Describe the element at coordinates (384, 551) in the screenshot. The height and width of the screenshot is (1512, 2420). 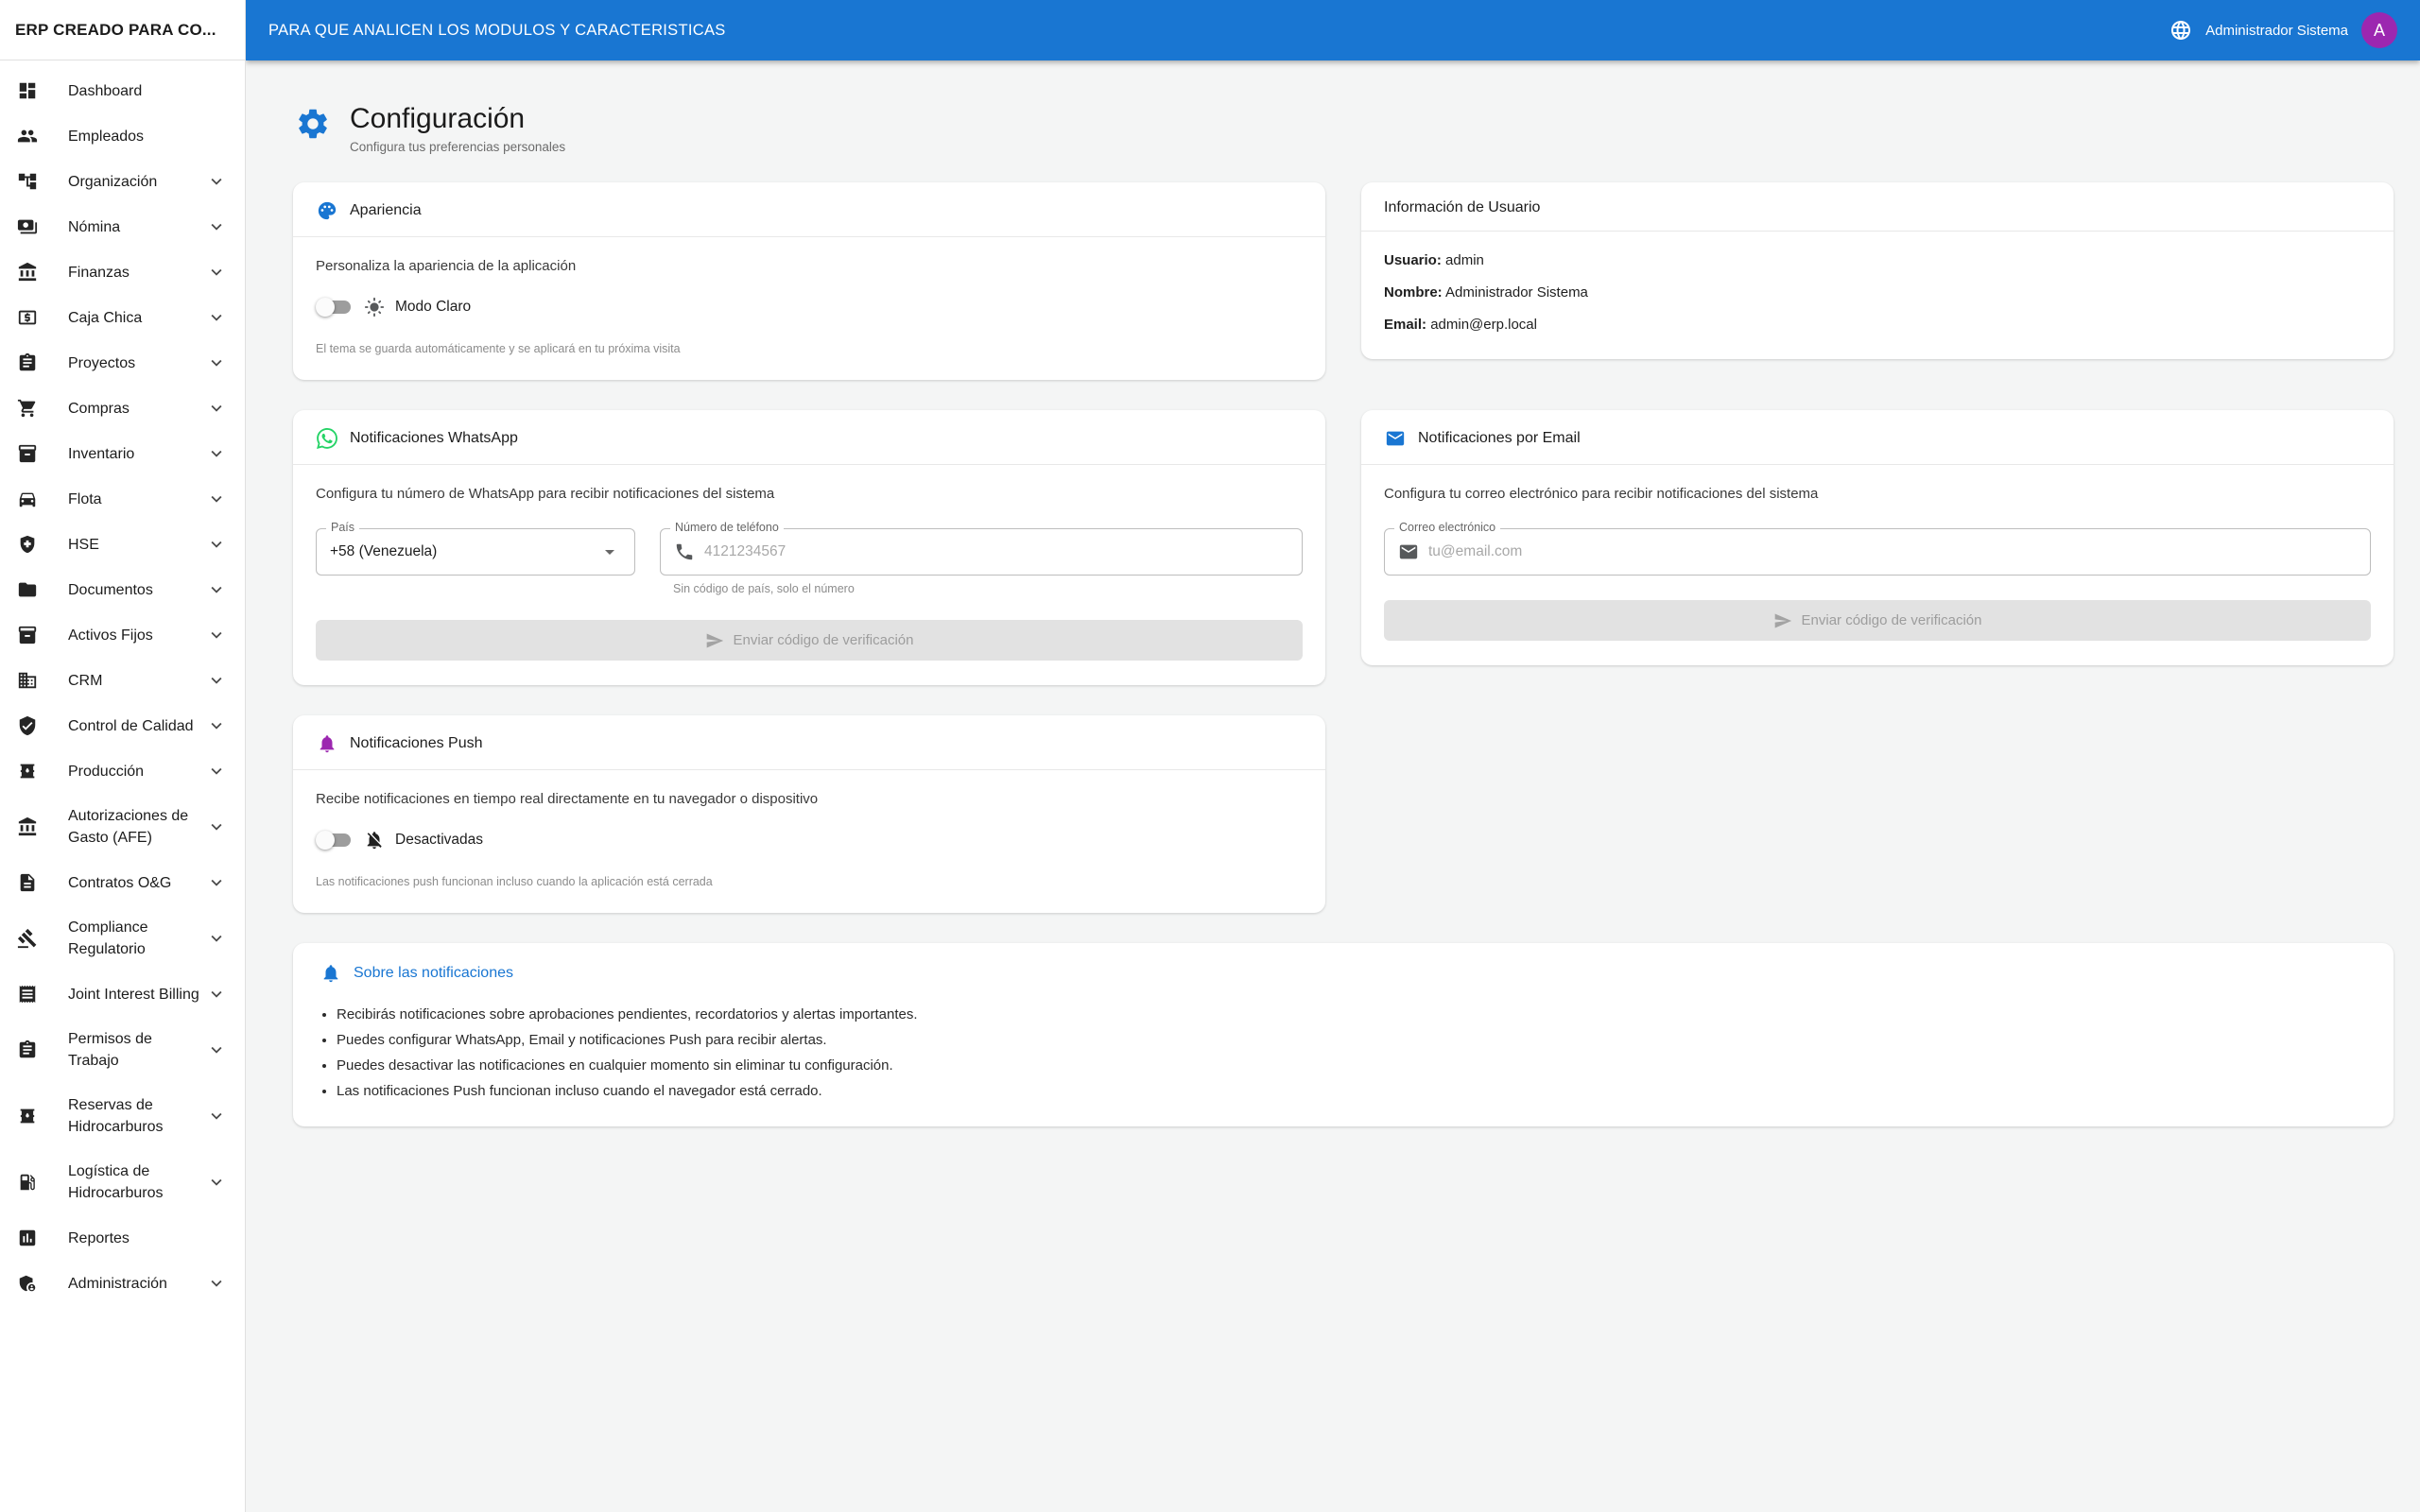
I see `country-select-value: +58 (Venezuela)` at that location.